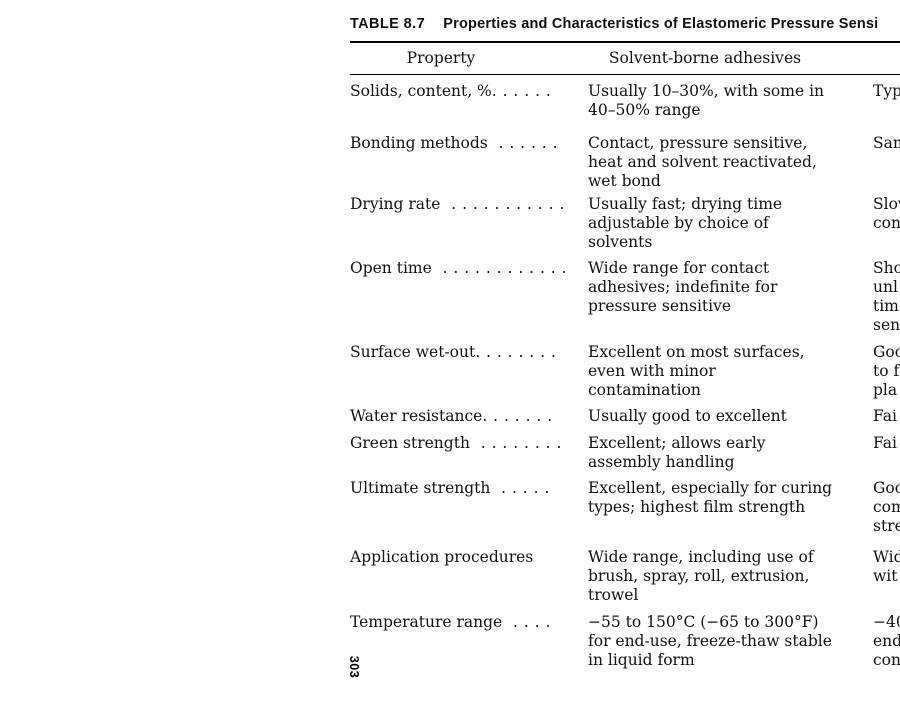 The image size is (900, 702). What do you see at coordinates (661, 462) in the screenshot?
I see `text-line: assembly handling` at bounding box center [661, 462].